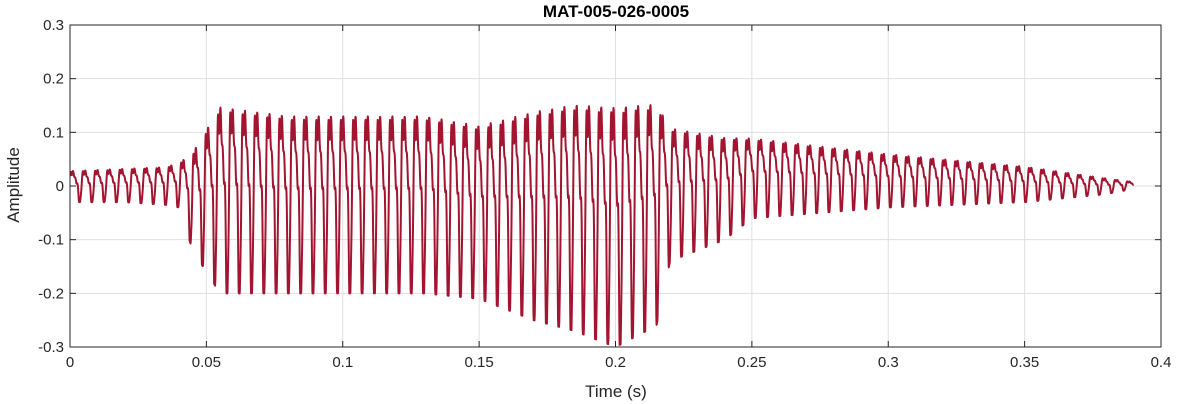  Describe the element at coordinates (616, 11) in the screenshot. I see `chart-title: MAT-005-026-0005` at that location.